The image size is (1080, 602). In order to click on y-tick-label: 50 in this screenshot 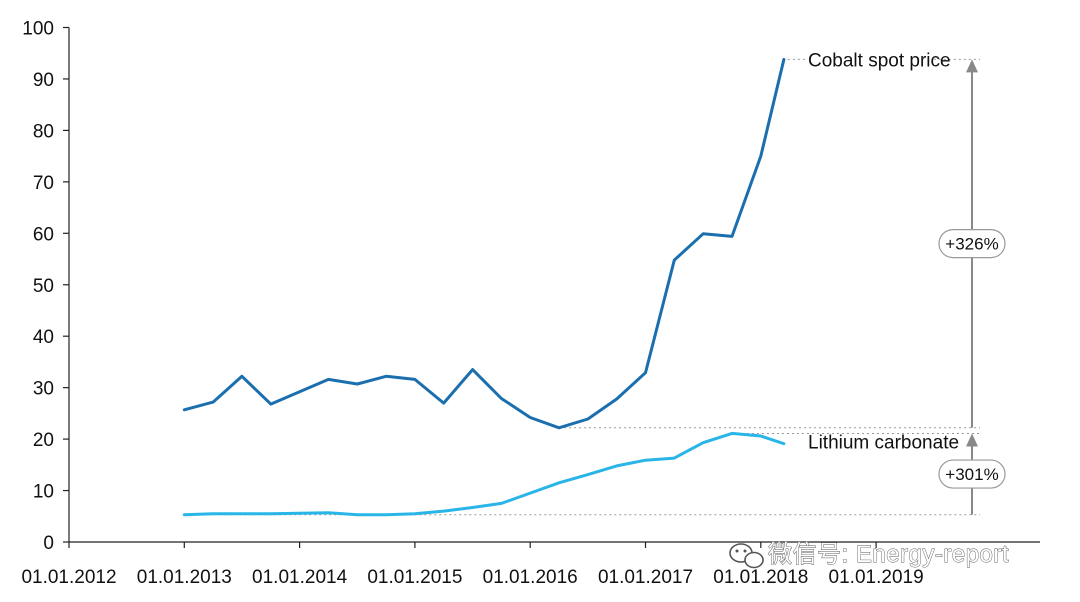, I will do `click(43, 286)`.